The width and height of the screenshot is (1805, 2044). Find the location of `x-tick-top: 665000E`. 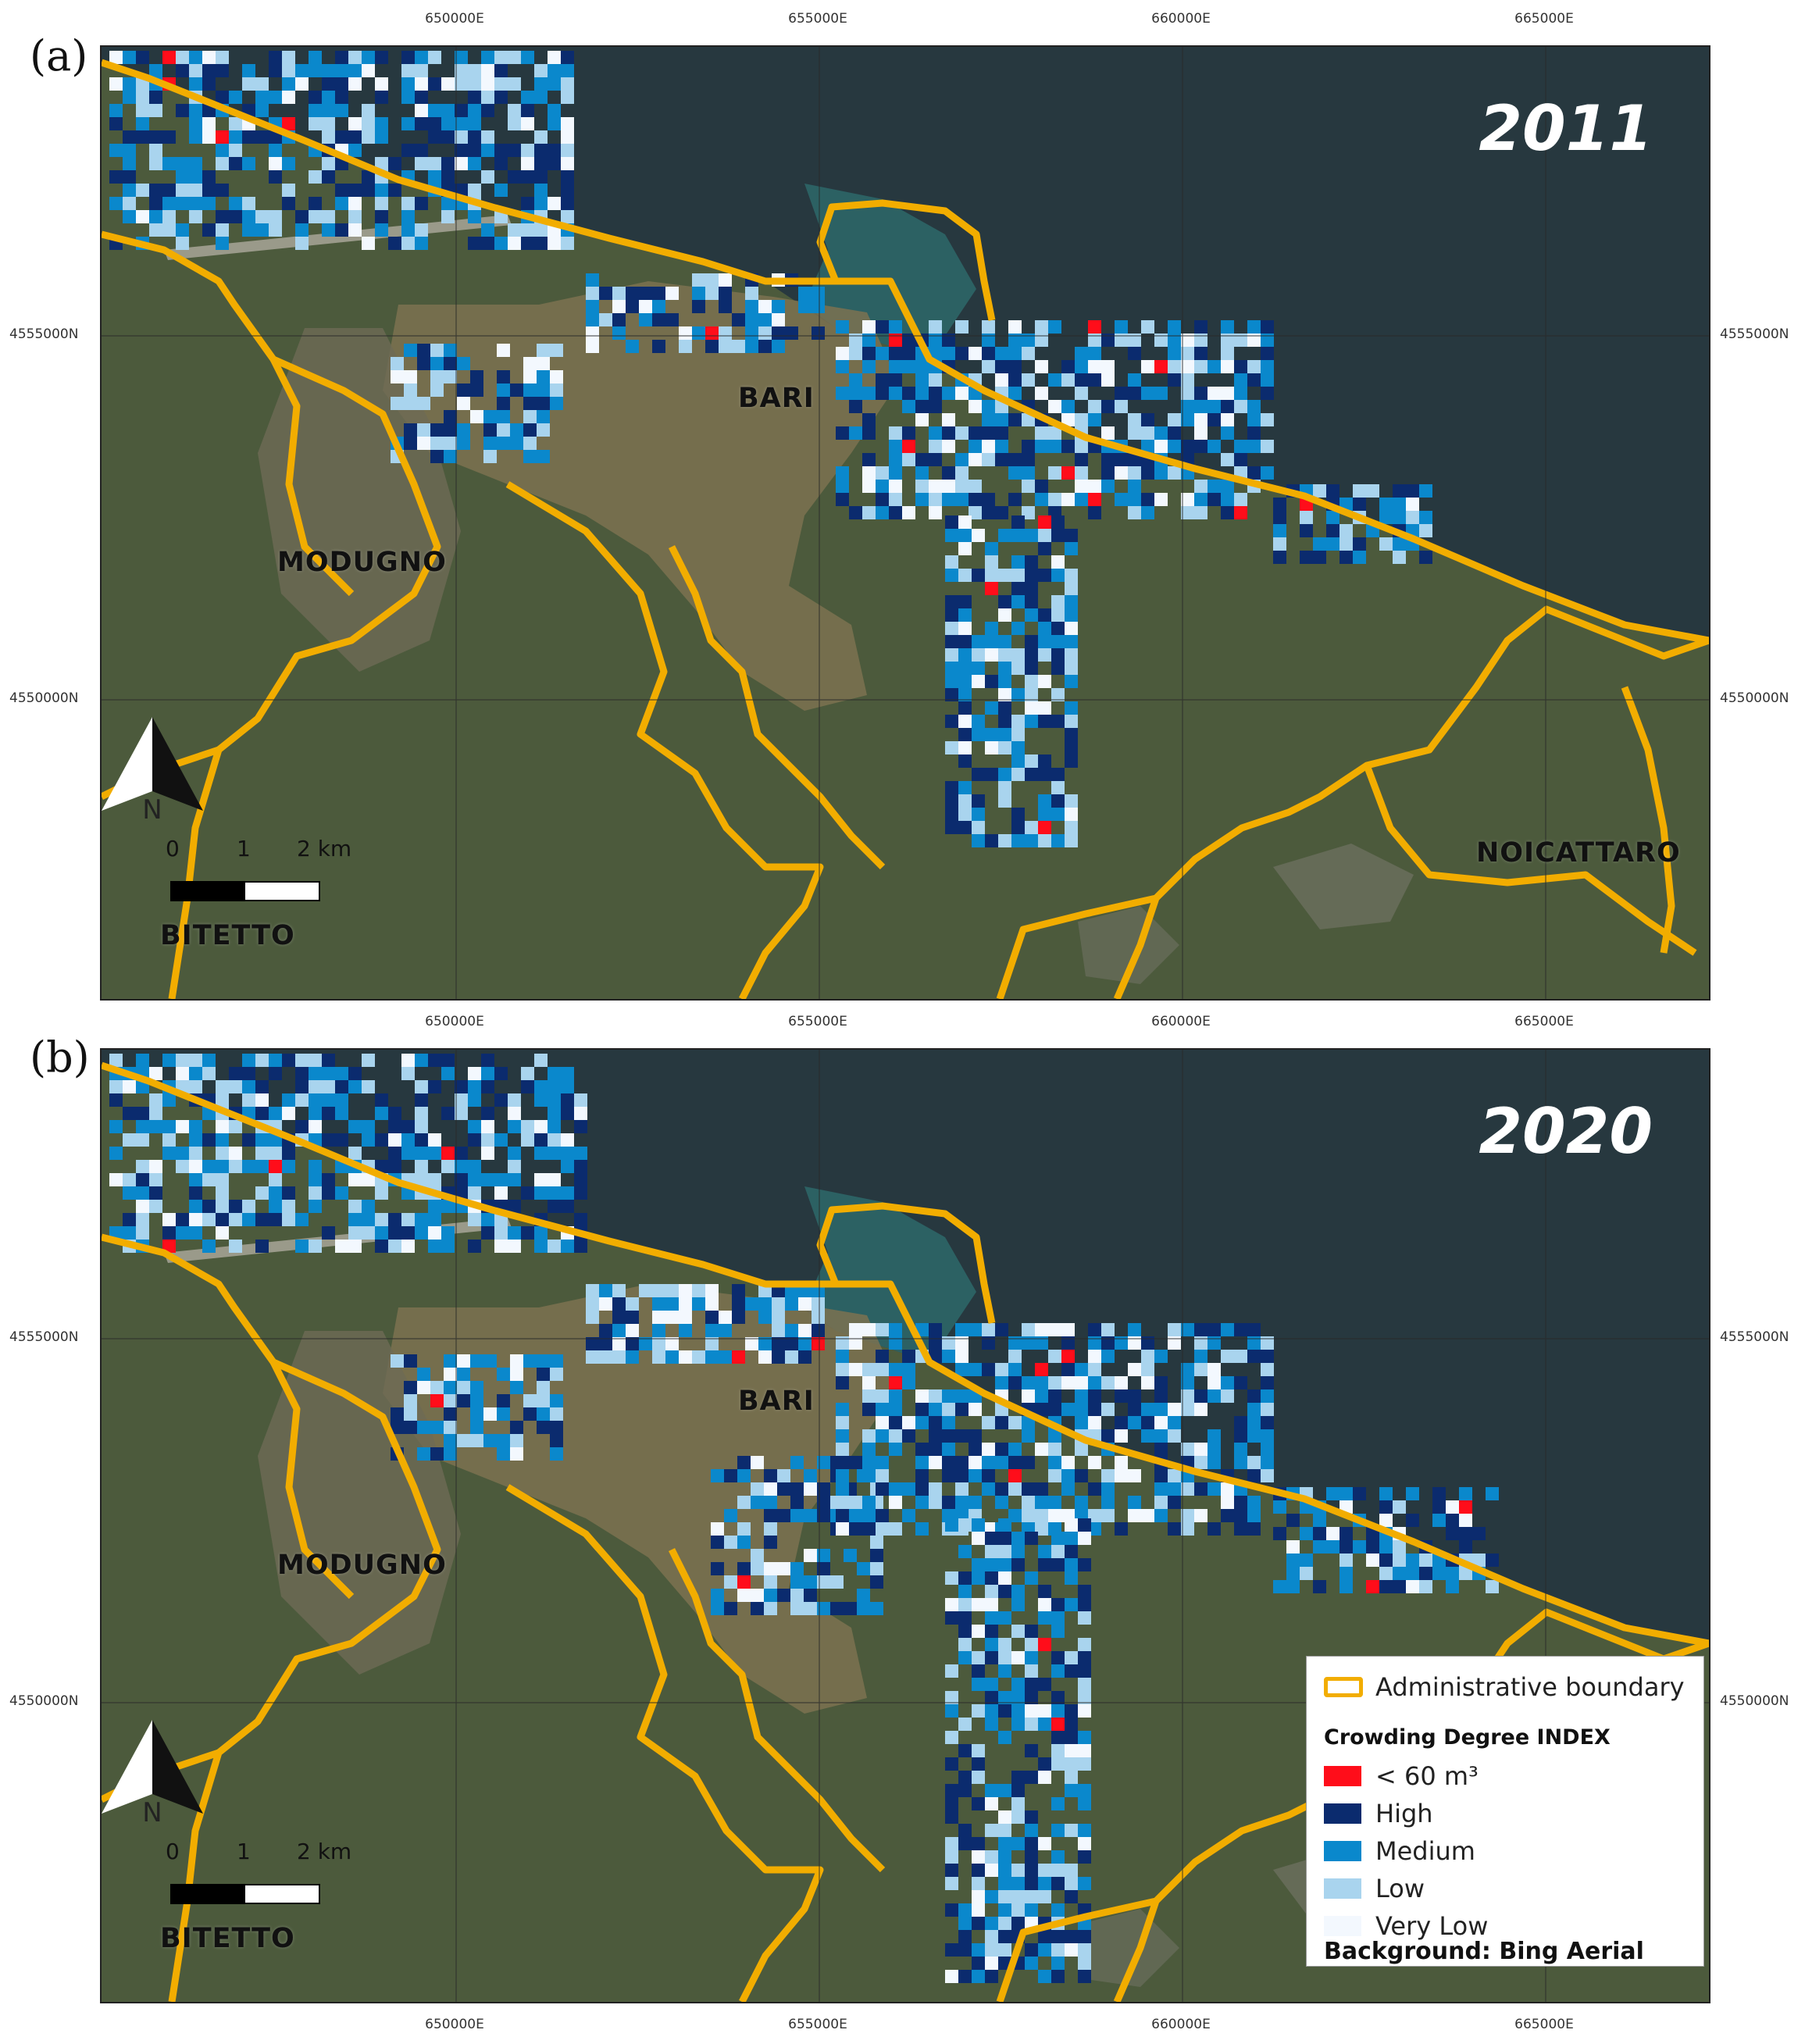

x-tick-top: 665000E is located at coordinates (1544, 1021).